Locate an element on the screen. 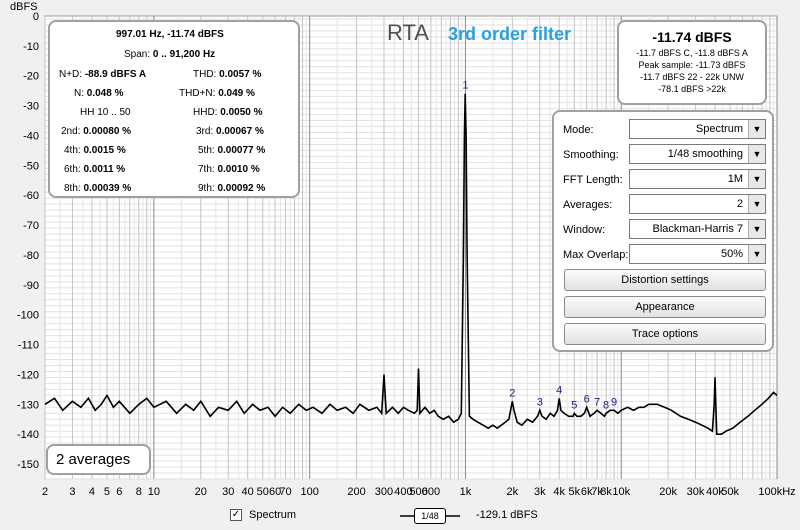 Image resolution: width=800 pixels, height=530 pixels. thdn-label: THD+N: is located at coordinates (197, 93).